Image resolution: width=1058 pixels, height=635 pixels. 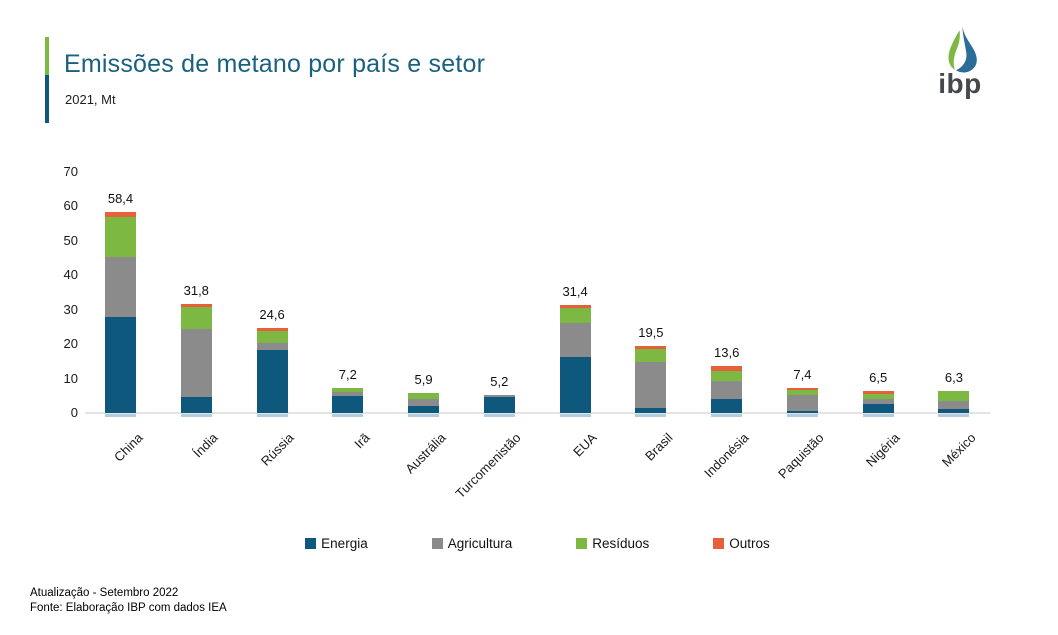 What do you see at coordinates (70, 344) in the screenshot?
I see `y-tick-label: 20` at bounding box center [70, 344].